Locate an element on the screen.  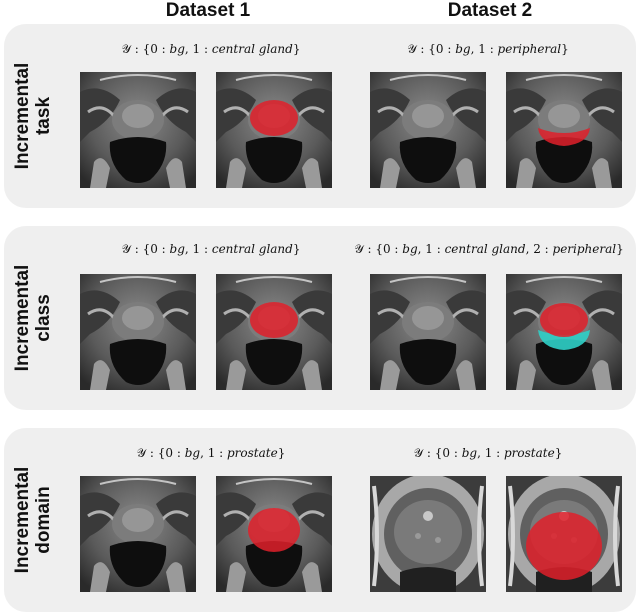
column-header-dataset-1: Dataset 1 is located at coordinates (208, 10).